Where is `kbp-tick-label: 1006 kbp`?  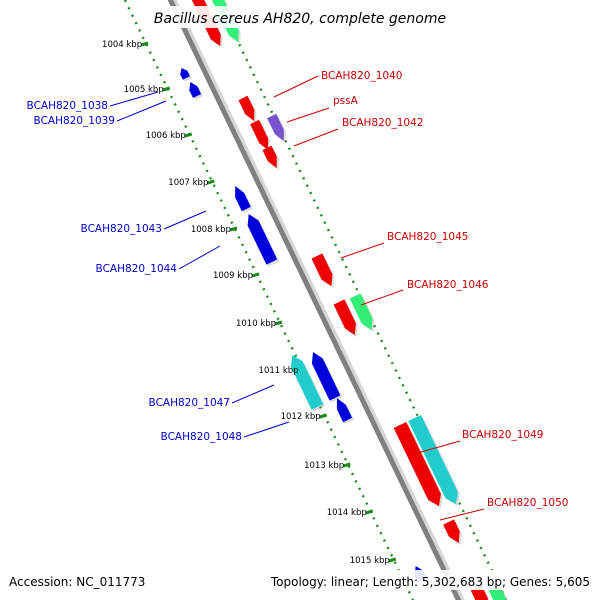
kbp-tick-label: 1006 kbp is located at coordinates (166, 136).